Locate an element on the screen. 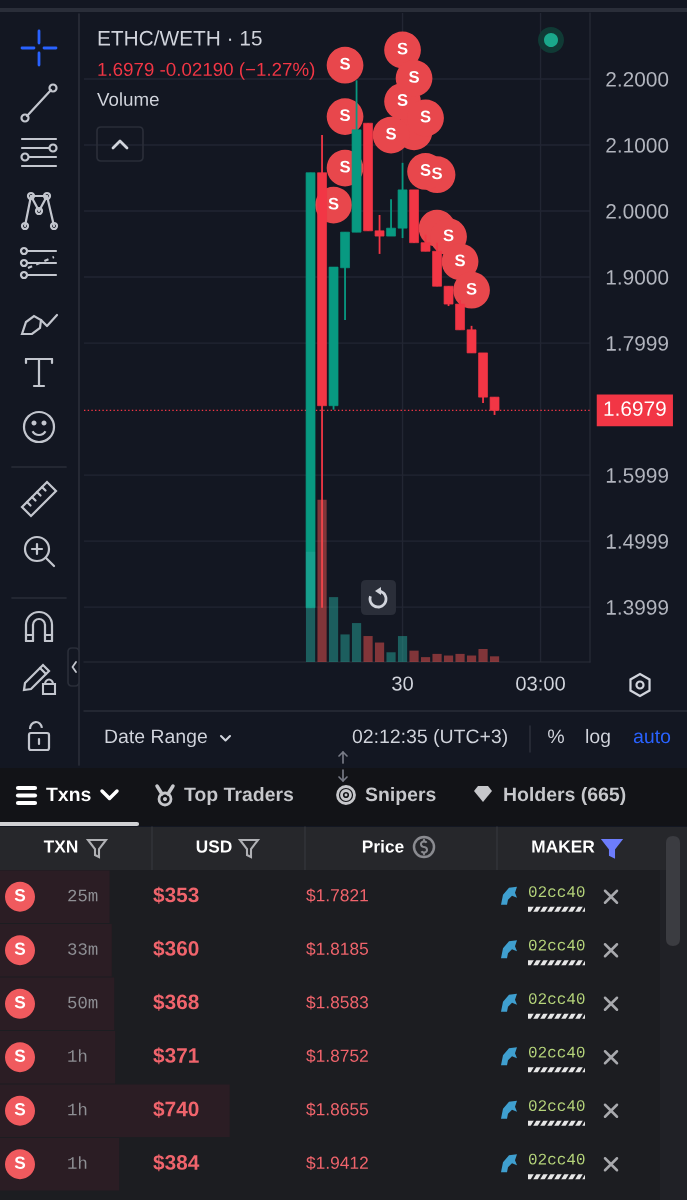  y-tick-label: 2.2000 is located at coordinates (637, 79).